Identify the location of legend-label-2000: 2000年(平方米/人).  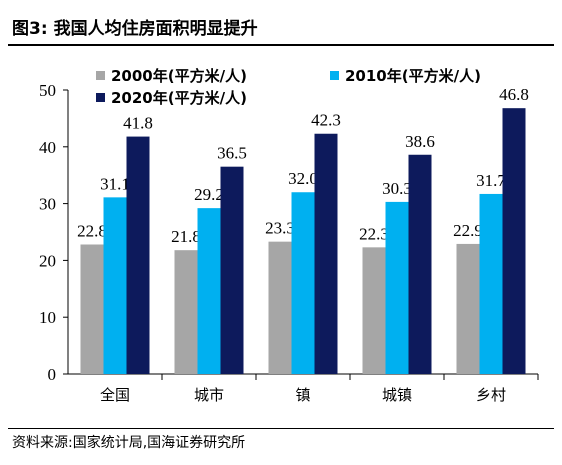
(179, 75).